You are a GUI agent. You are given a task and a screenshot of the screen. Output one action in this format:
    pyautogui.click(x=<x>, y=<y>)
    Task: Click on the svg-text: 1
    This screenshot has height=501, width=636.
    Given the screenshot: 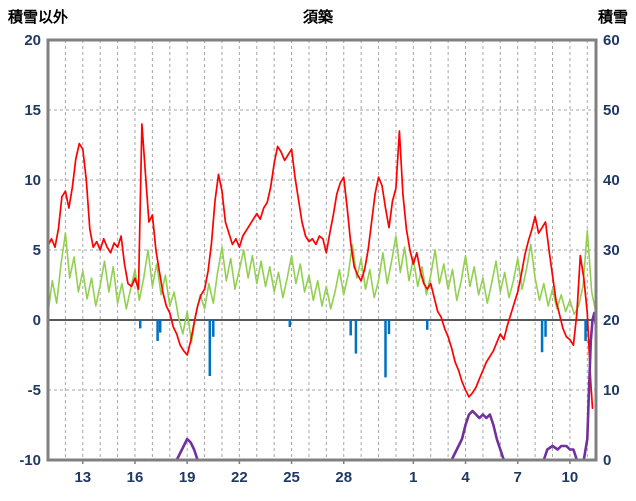 What is the action you would take?
    pyautogui.click(x=413, y=477)
    